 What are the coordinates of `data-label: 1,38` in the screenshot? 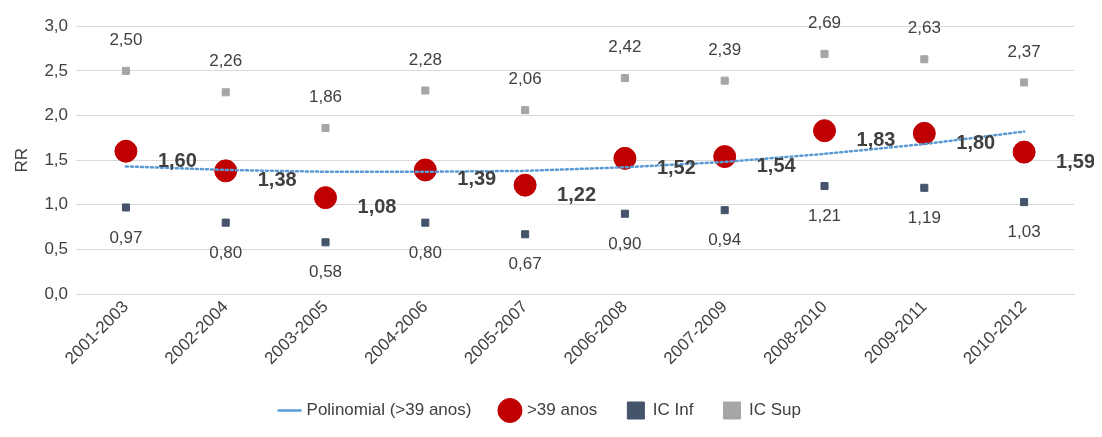 It's located at (277, 179).